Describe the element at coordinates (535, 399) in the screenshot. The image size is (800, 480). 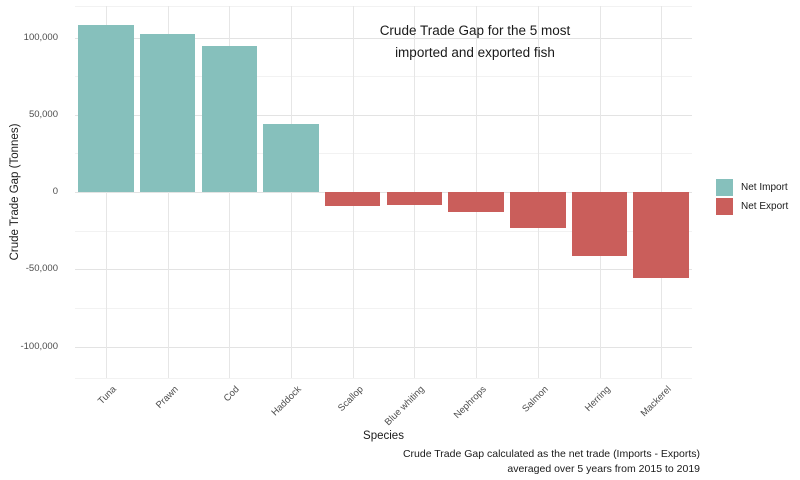
I see `x-tick-label: Salmon` at that location.